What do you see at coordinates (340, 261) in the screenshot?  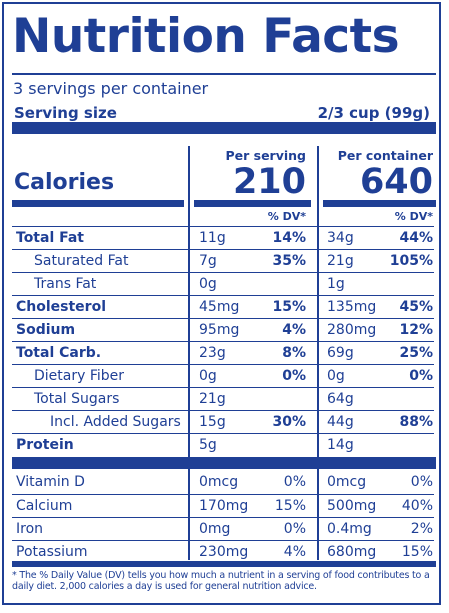 I see `container-amount: 21g` at bounding box center [340, 261].